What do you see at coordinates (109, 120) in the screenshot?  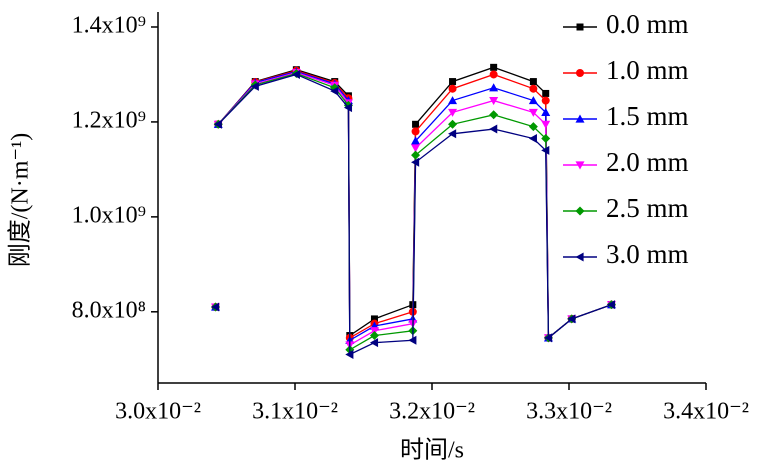 I see `y-tick-label: 1.2x10⁹` at bounding box center [109, 120].